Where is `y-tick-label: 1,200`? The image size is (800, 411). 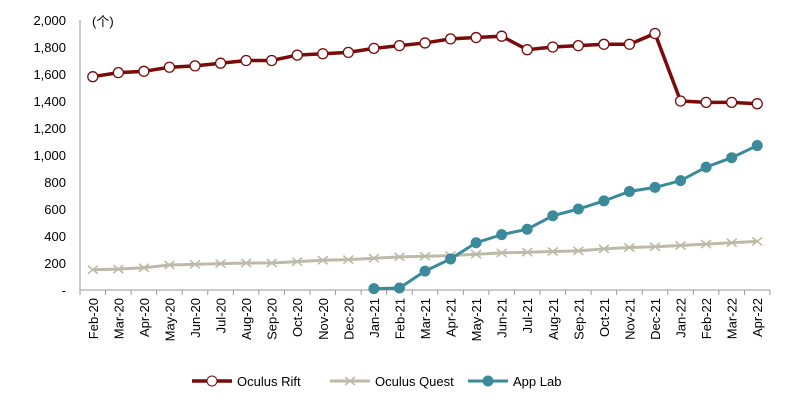 y-tick-label: 1,200 is located at coordinates (49, 128).